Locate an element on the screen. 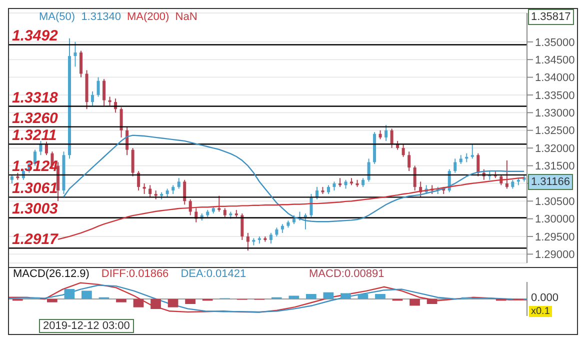 The image size is (586, 341). ref-line-label: 1.3061 is located at coordinates (35, 189).